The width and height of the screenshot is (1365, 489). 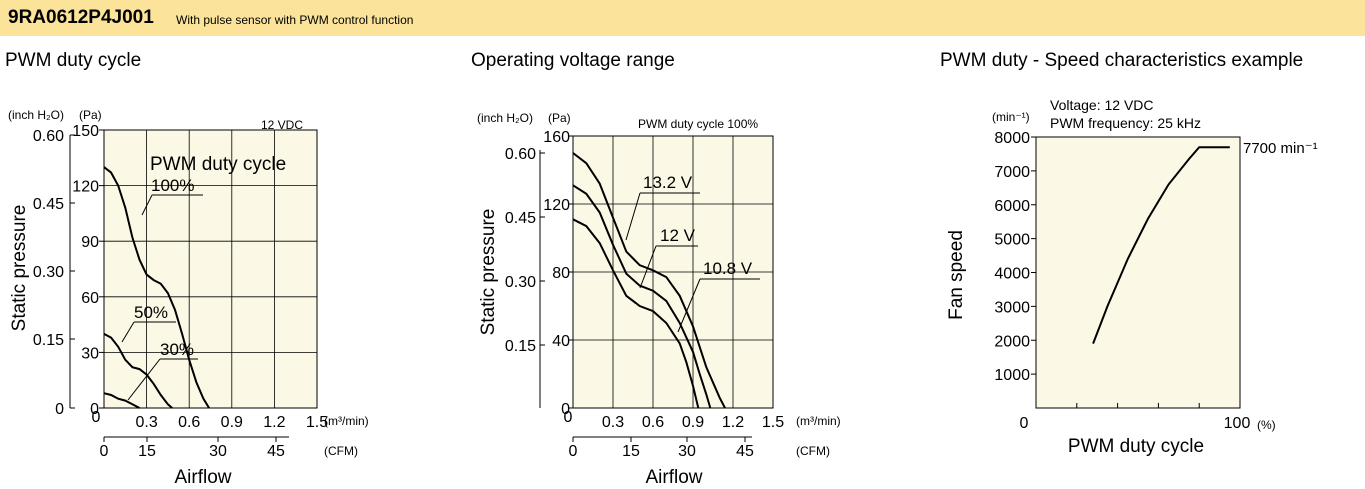 What do you see at coordinates (90, 353) in the screenshot?
I see `y-tick-label-pa: 30` at bounding box center [90, 353].